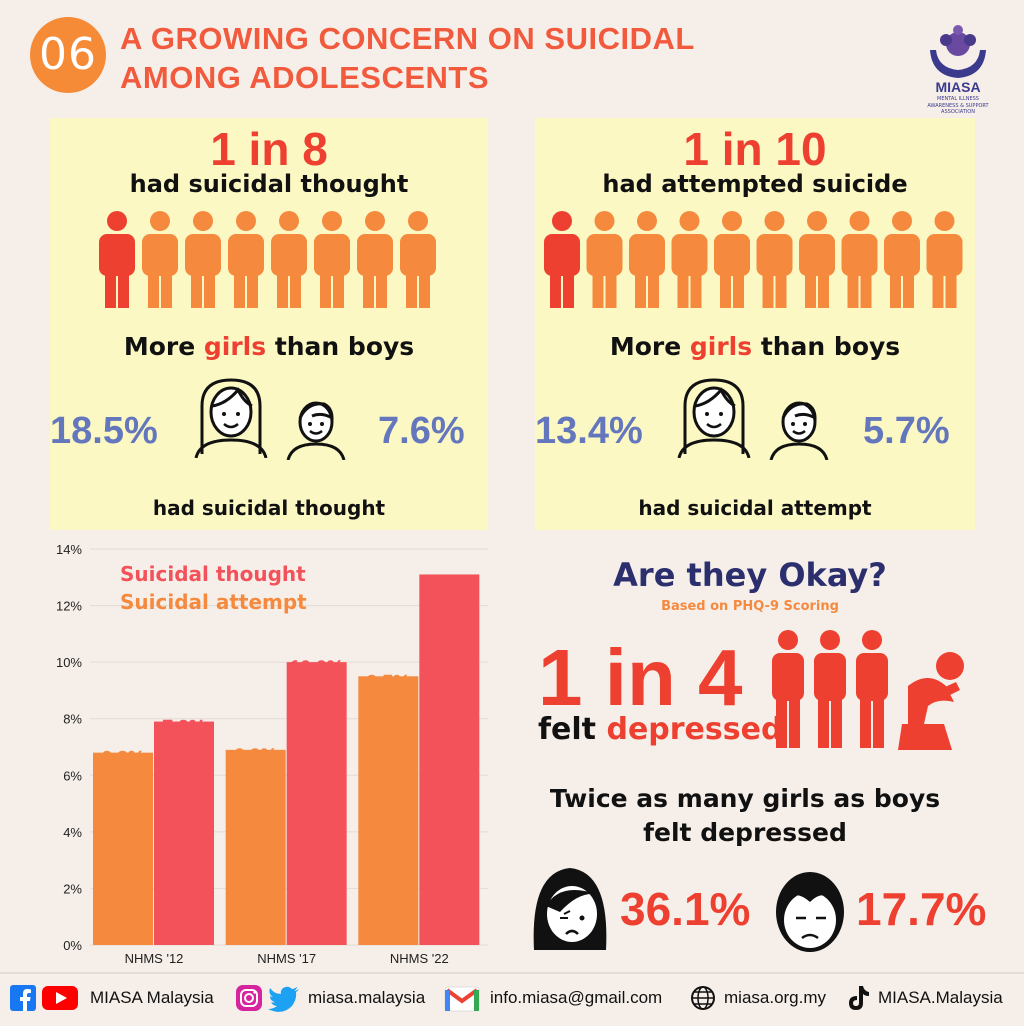  What do you see at coordinates (255, 756) in the screenshot?
I see `data-label: 6.9%` at bounding box center [255, 756].